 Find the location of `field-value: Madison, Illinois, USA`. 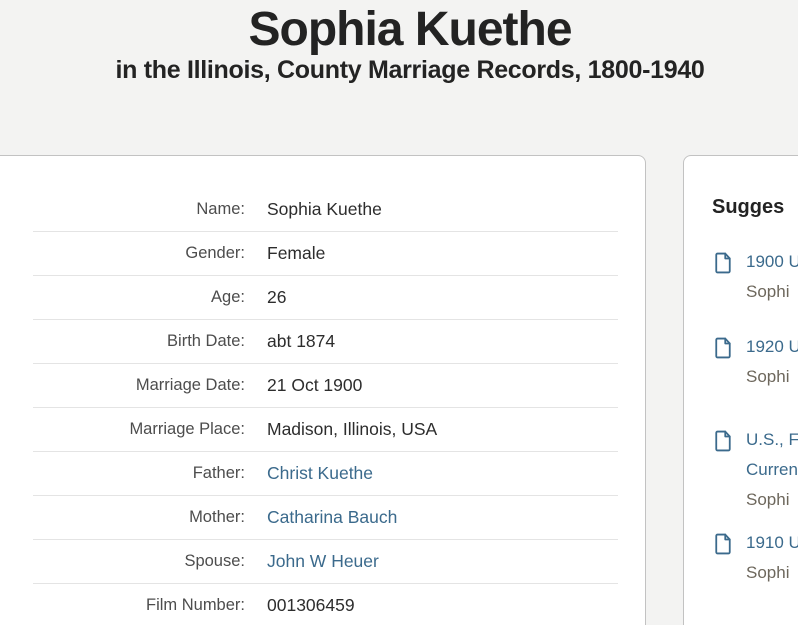

field-value: Madison, Illinois, USA is located at coordinates (352, 429).